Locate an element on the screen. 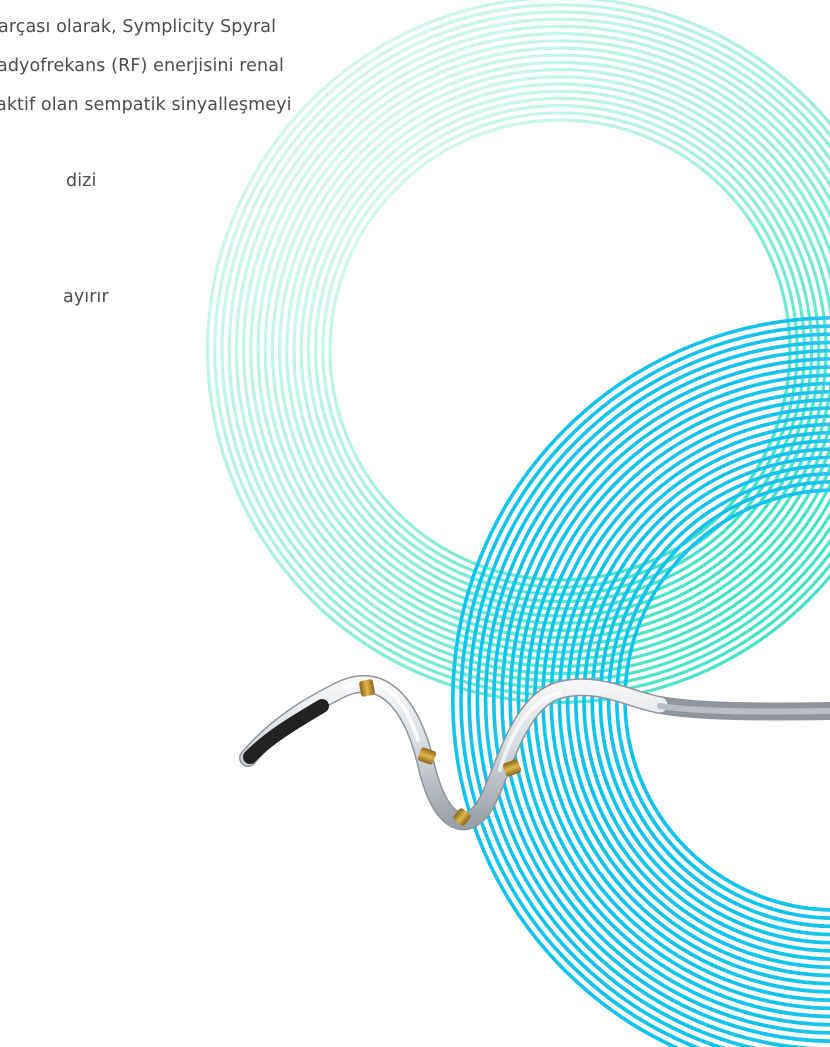 Image resolution: width=830 pixels, height=1047 pixels. text-line-3: aktif olan sempatik sinyalleşmeyi is located at coordinates (146, 105).